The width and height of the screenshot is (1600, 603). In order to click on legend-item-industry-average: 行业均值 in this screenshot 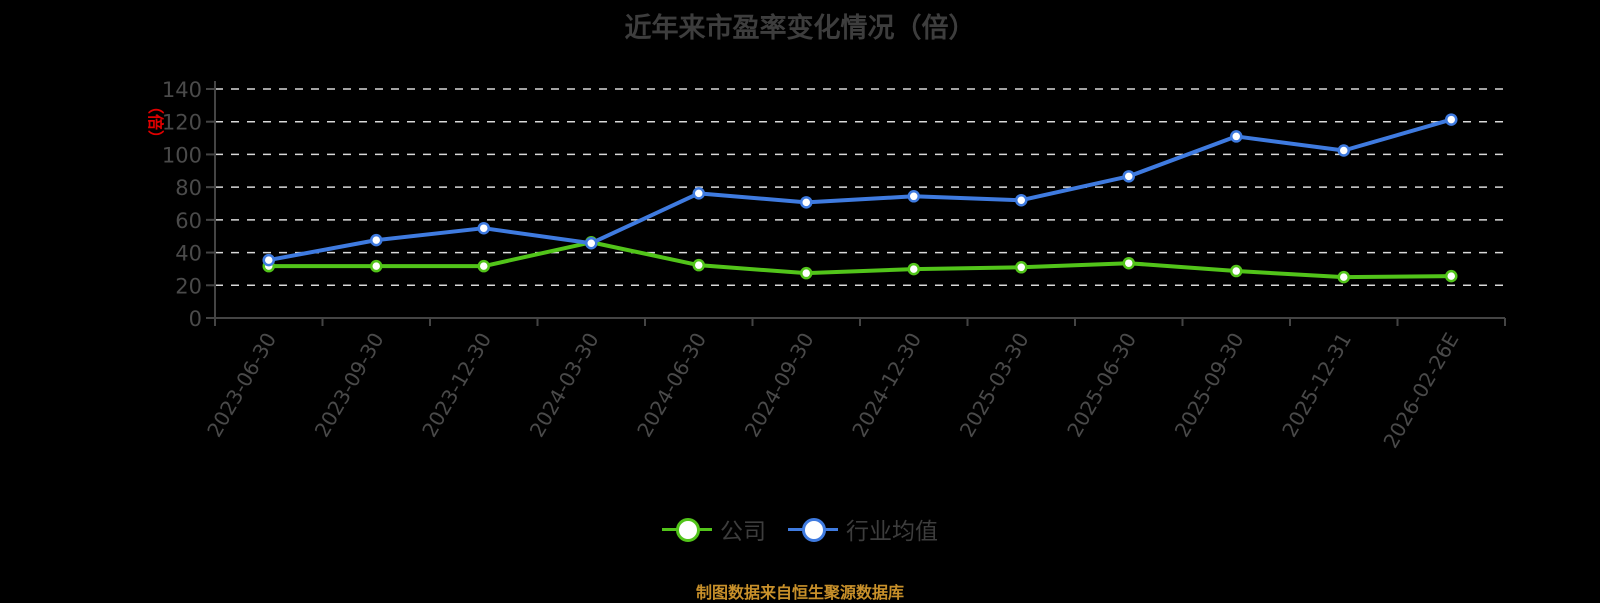, I will do `click(863, 529)`.